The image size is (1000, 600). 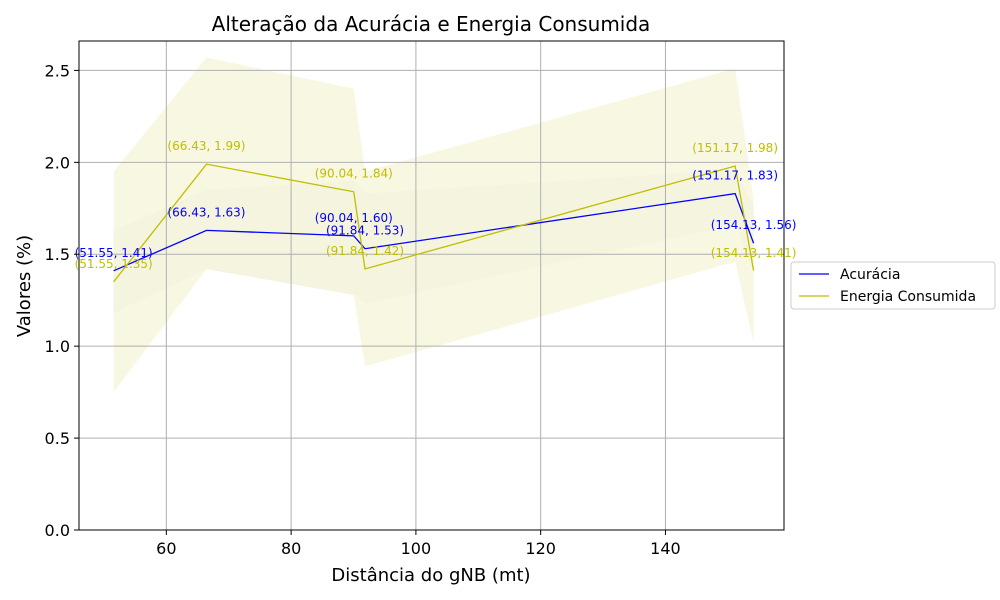 I want to click on legend: Acurácia Energia Consumida, so click(x=893, y=285).